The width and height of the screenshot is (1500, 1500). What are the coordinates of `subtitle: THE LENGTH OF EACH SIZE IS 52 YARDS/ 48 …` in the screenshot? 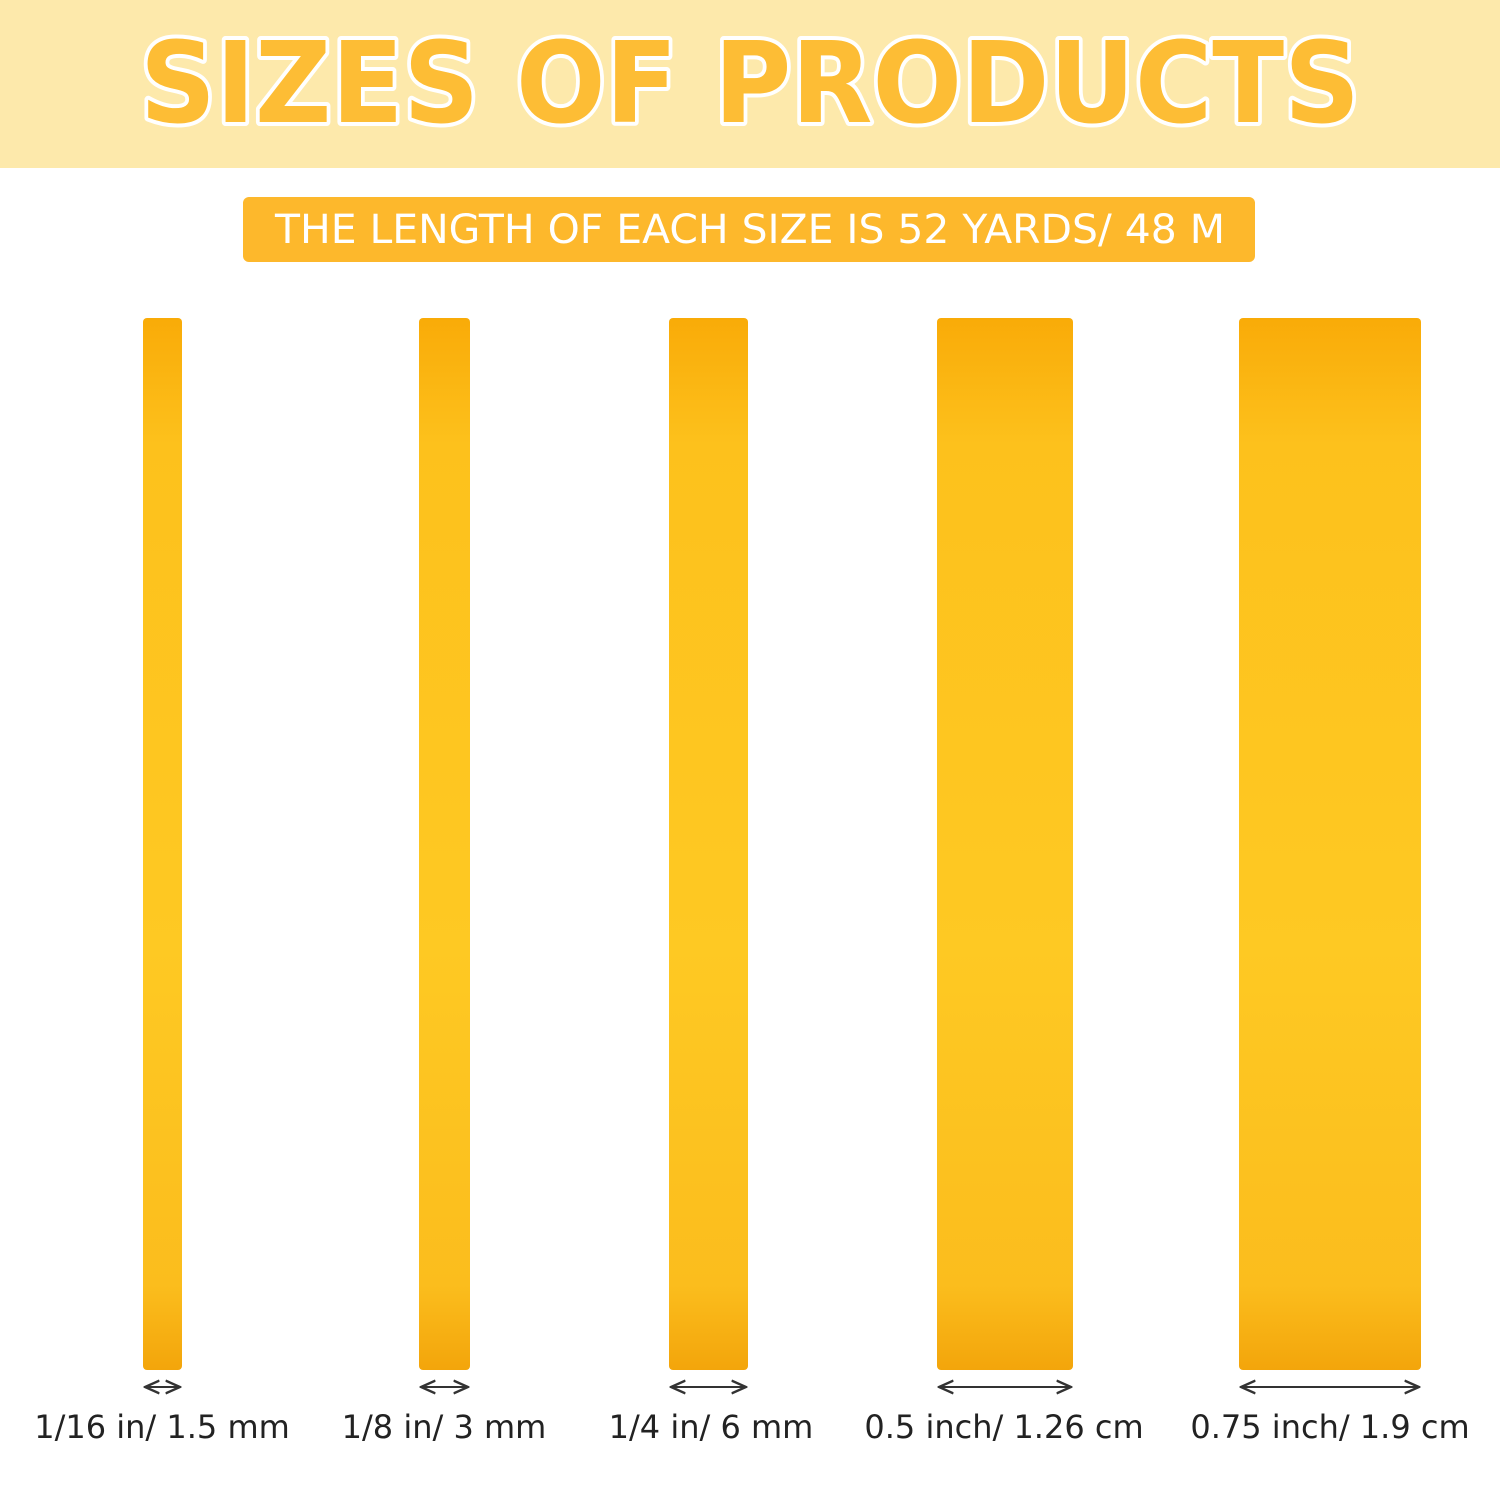 It's located at (749, 230).